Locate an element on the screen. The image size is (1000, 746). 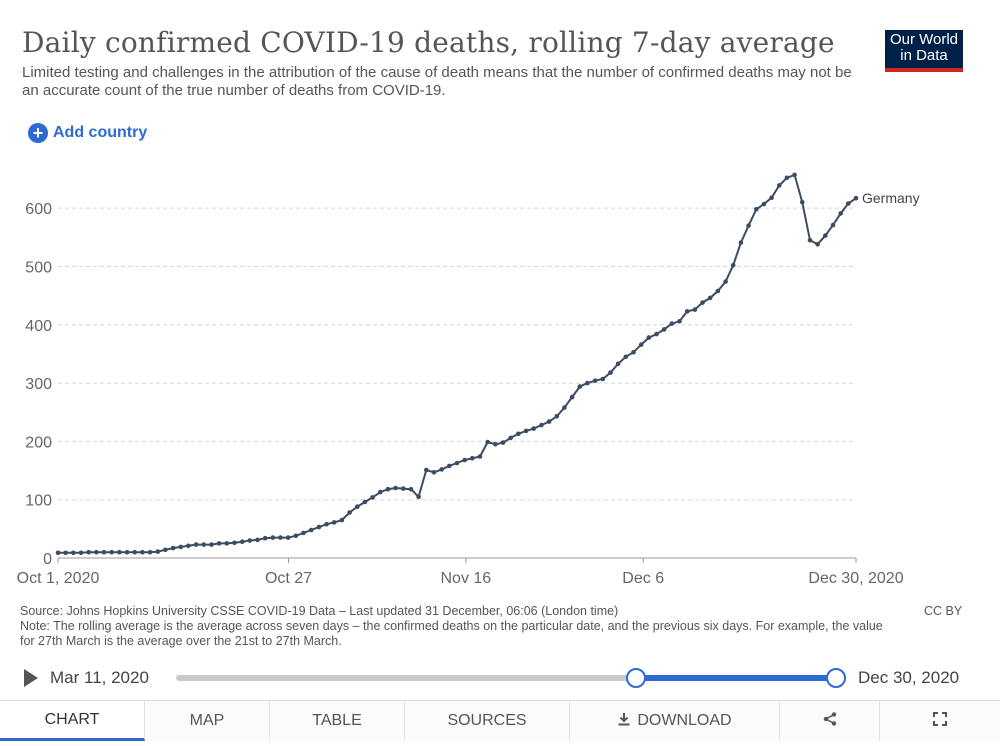
y-tick-label: 600 is located at coordinates (38, 209).